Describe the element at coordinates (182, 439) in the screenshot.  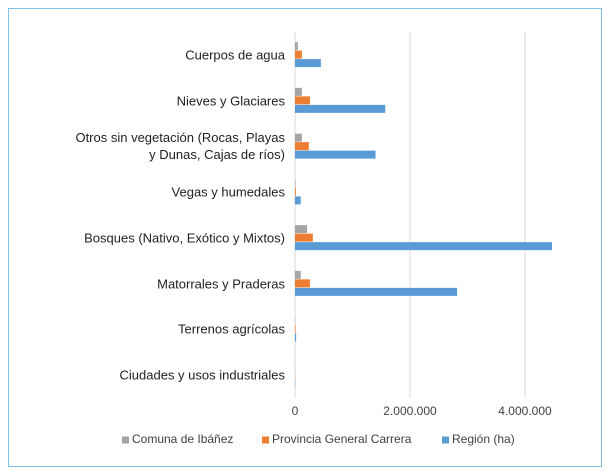
I see `legend-label: Comuna de Ibáñez` at that location.